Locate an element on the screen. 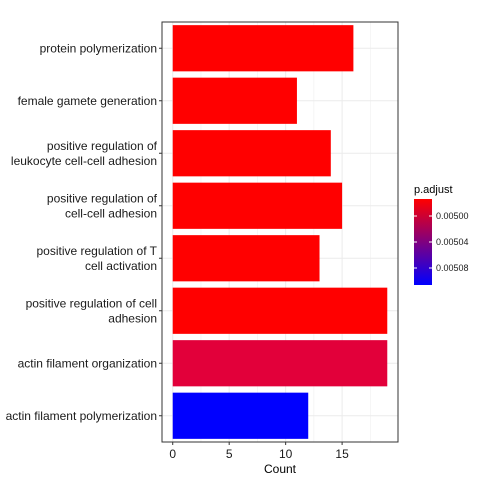  y-tick-label: actin filament polymerization is located at coordinates (81, 416).